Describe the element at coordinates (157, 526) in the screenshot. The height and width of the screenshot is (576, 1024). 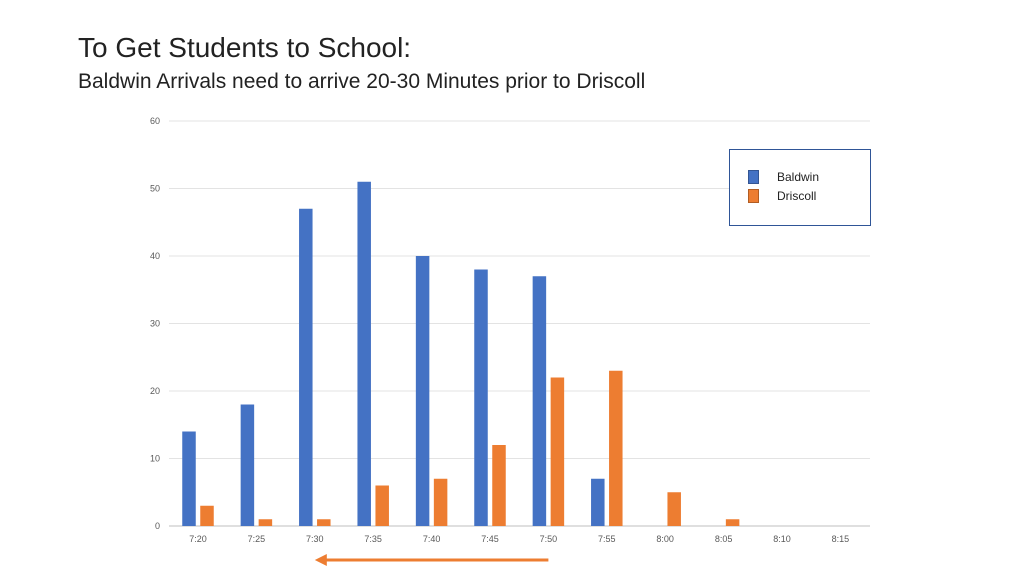
I see `y-tick-label: 0` at that location.